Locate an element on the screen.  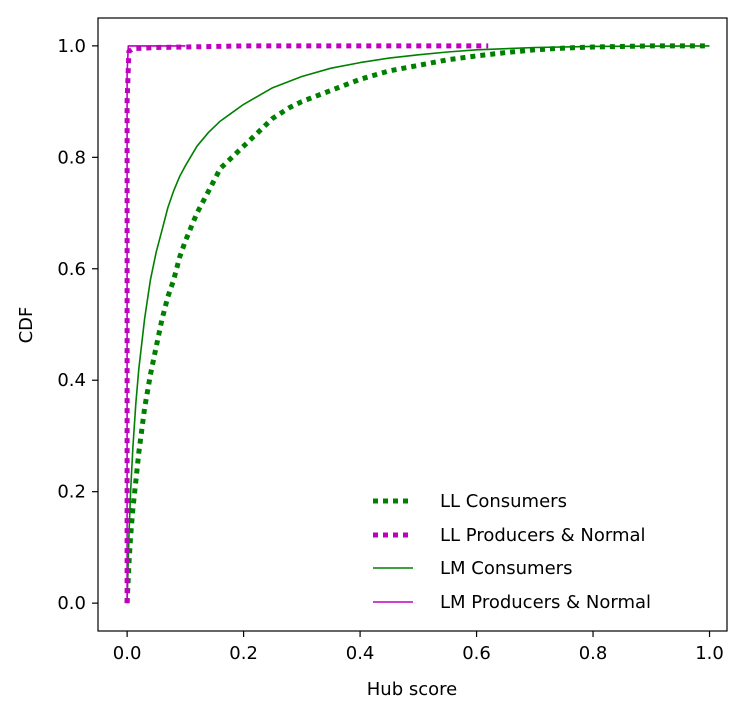
legend-label-ll-consumers: LL Consumers is located at coordinates (503, 501).